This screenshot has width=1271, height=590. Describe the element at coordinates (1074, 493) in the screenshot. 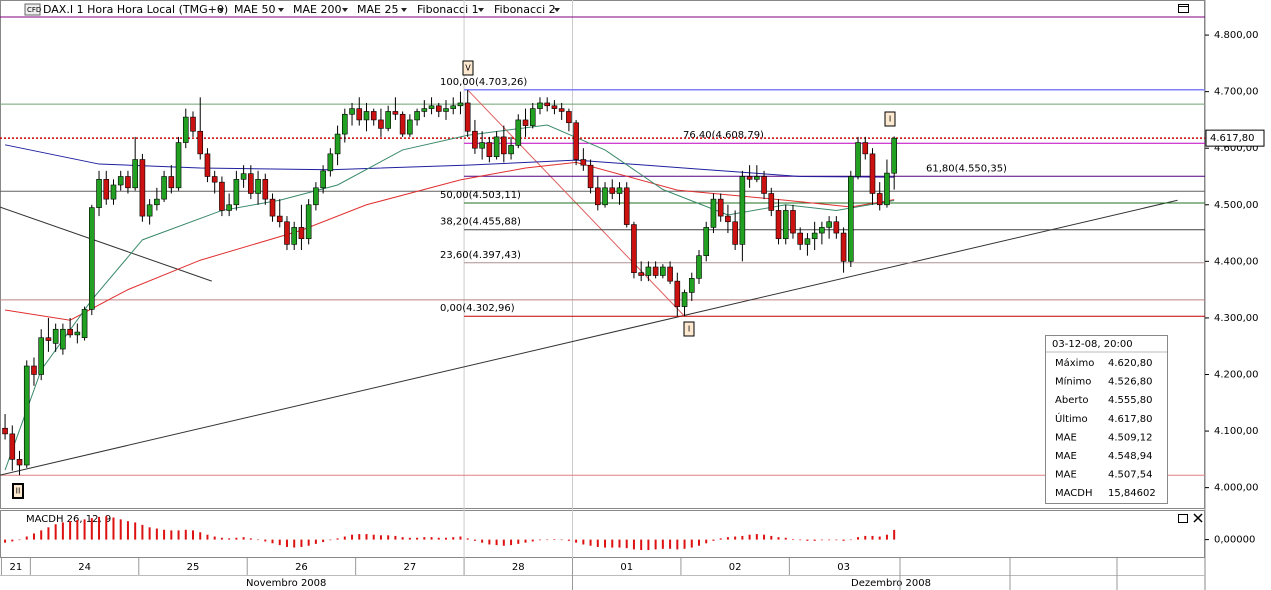

I see `info-row-label: MACDH` at that location.